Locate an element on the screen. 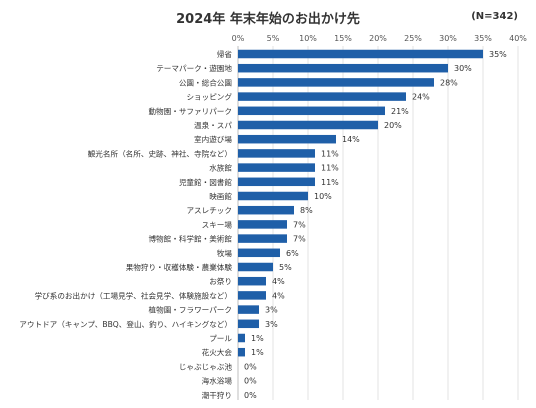 The image size is (536, 408). value-label: 6% is located at coordinates (292, 253).